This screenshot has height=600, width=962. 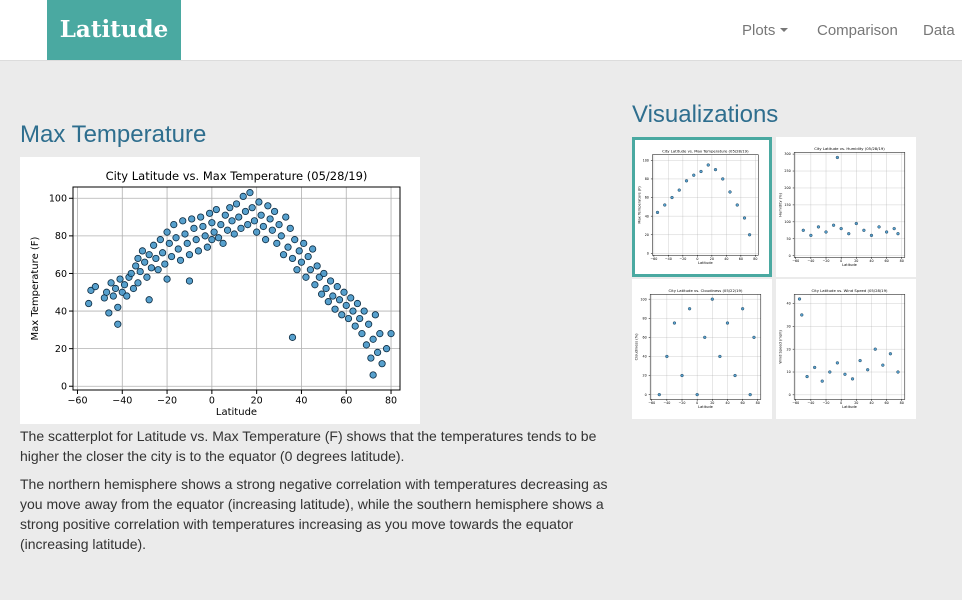 I want to click on plot-frame, so click(x=849, y=347).